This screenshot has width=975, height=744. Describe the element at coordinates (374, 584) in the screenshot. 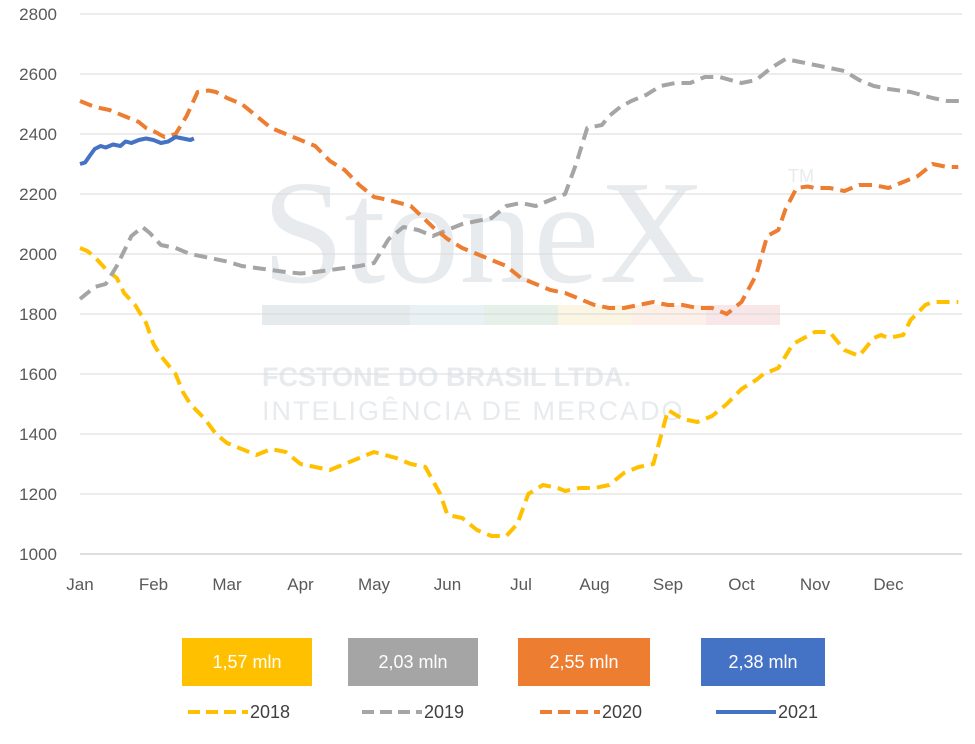

I see `x-tick-label: May` at that location.